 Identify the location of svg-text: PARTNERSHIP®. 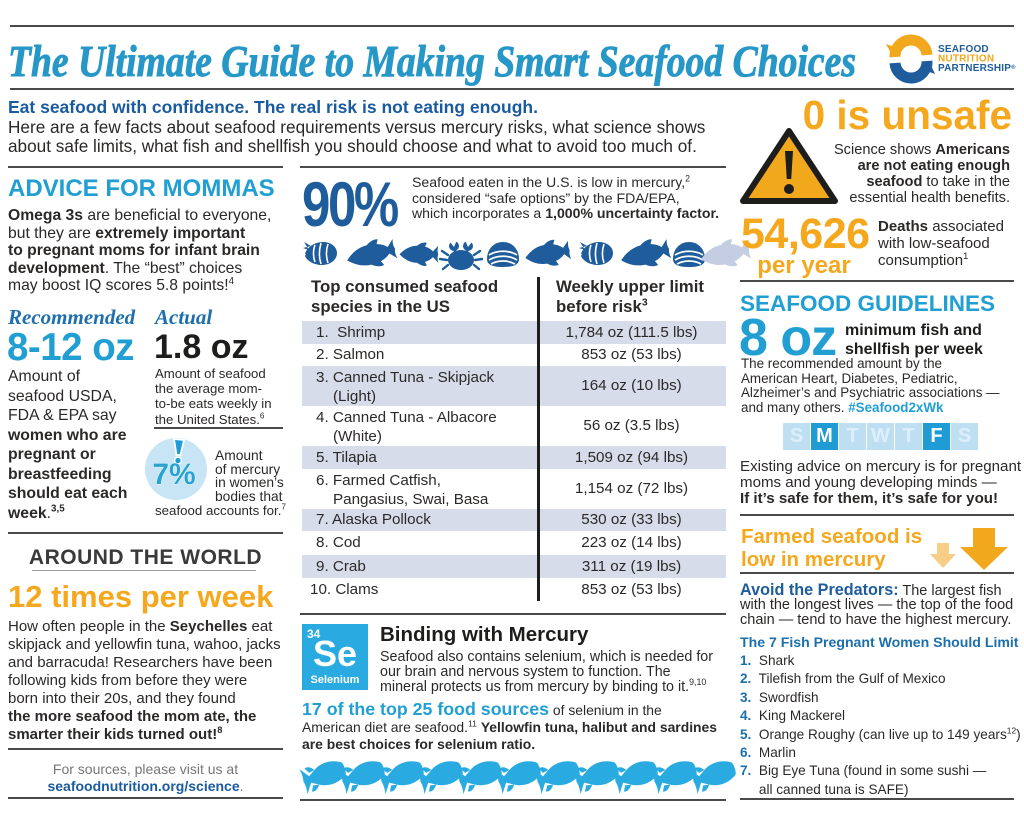
(977, 68).